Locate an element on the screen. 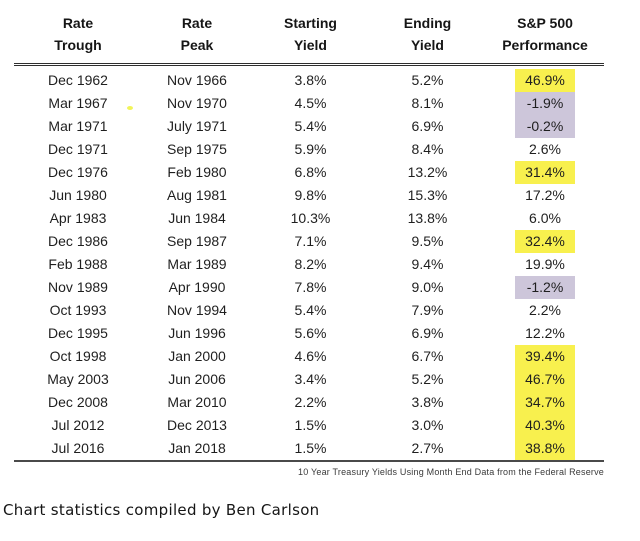 Image resolution: width=640 pixels, height=541 pixels. table-row: Oct 1998 Jan 2000 4.6% 6.7% 39.4% is located at coordinates (309, 356).